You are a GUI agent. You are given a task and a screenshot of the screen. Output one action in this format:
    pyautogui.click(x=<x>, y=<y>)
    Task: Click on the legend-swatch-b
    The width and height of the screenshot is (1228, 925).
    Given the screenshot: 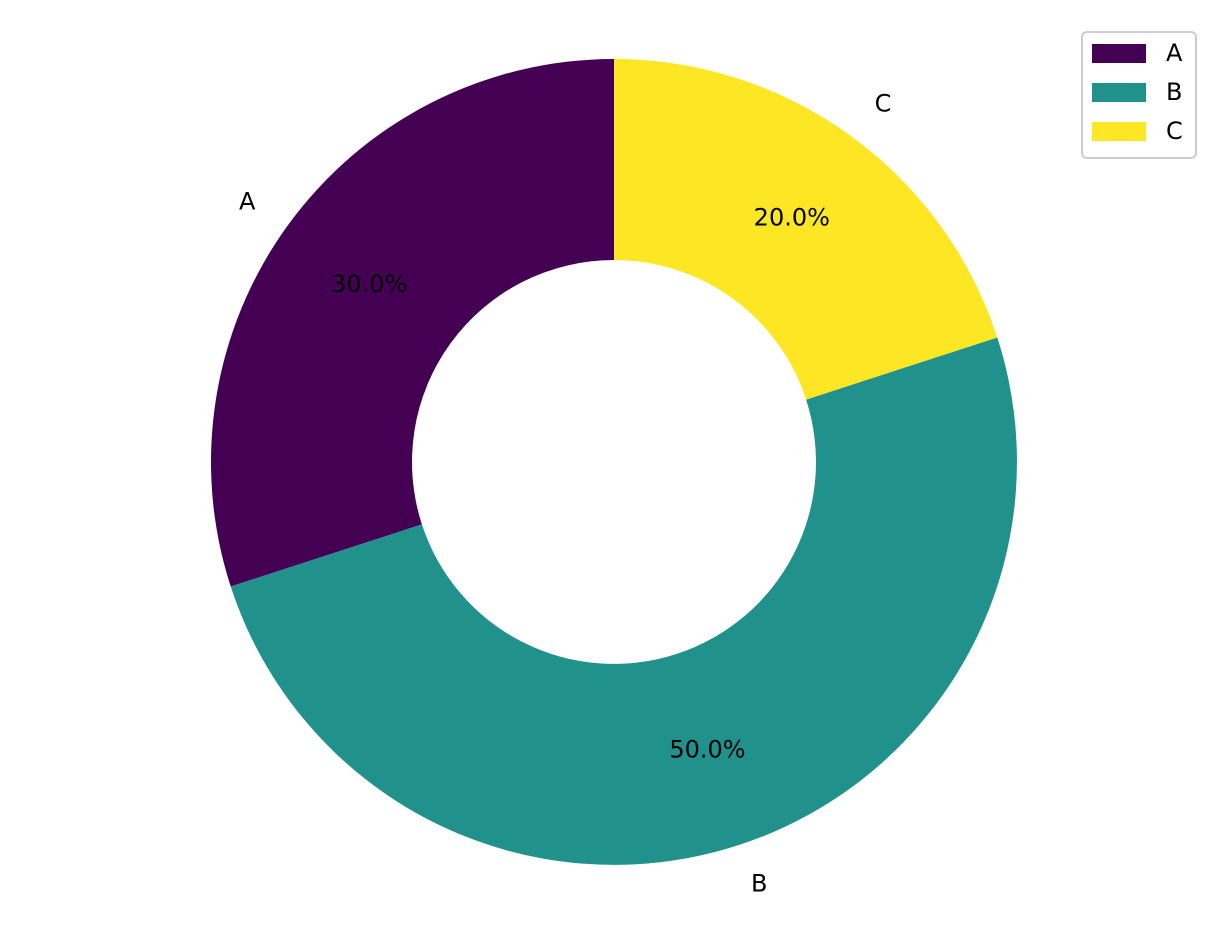 What is the action you would take?
    pyautogui.click(x=1119, y=92)
    